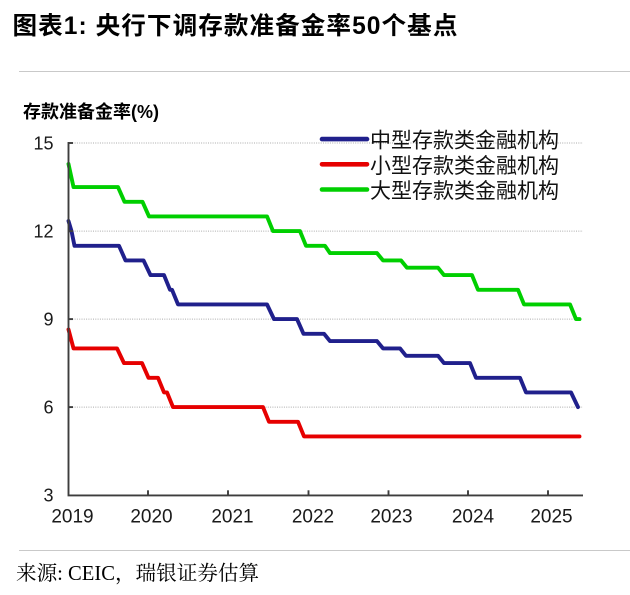  Describe the element at coordinates (464, 141) in the screenshot. I see `svg-text: 中型存款类金融机构` at that location.